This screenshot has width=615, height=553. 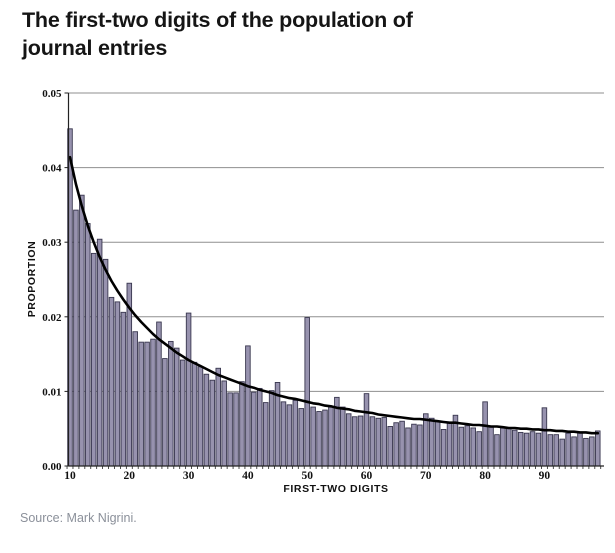 I want to click on x-tick-label: 10, so click(x=70, y=476).